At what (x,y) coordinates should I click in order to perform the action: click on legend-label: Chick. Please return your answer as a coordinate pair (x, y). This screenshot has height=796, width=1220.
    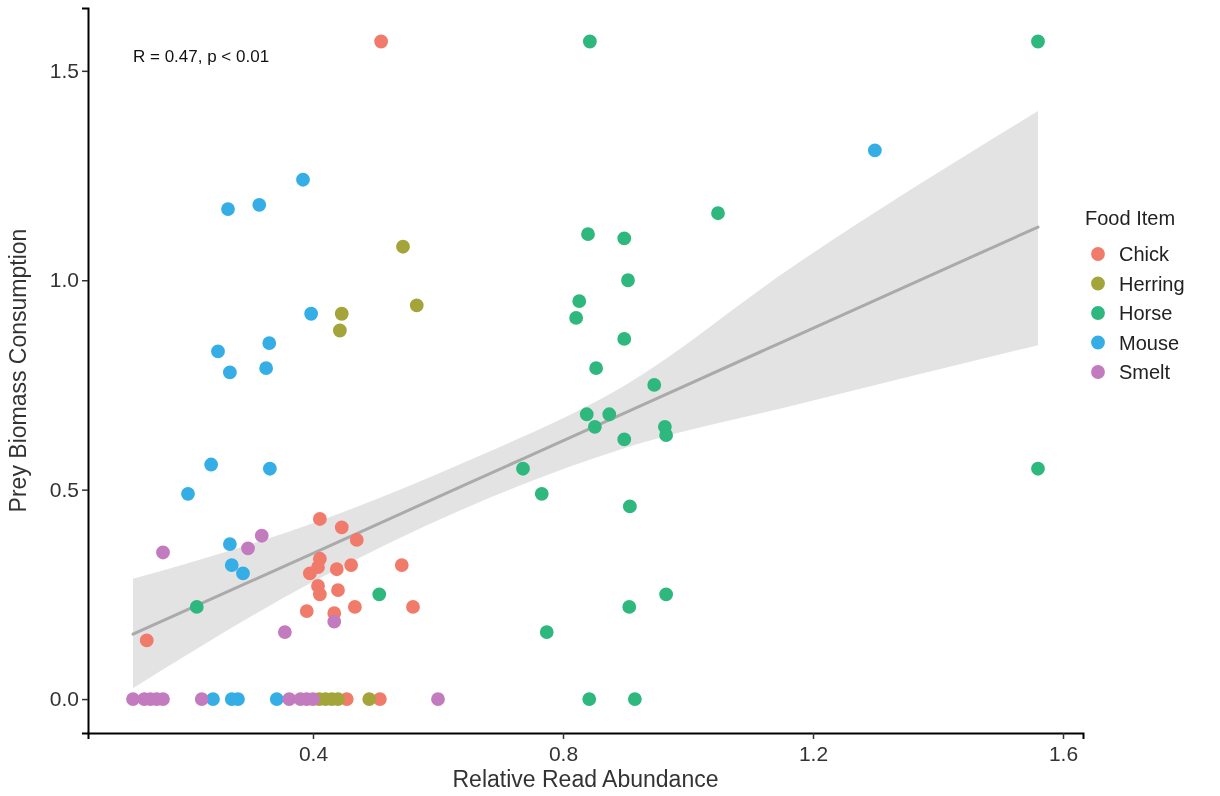
    Looking at the image, I should click on (1145, 254).